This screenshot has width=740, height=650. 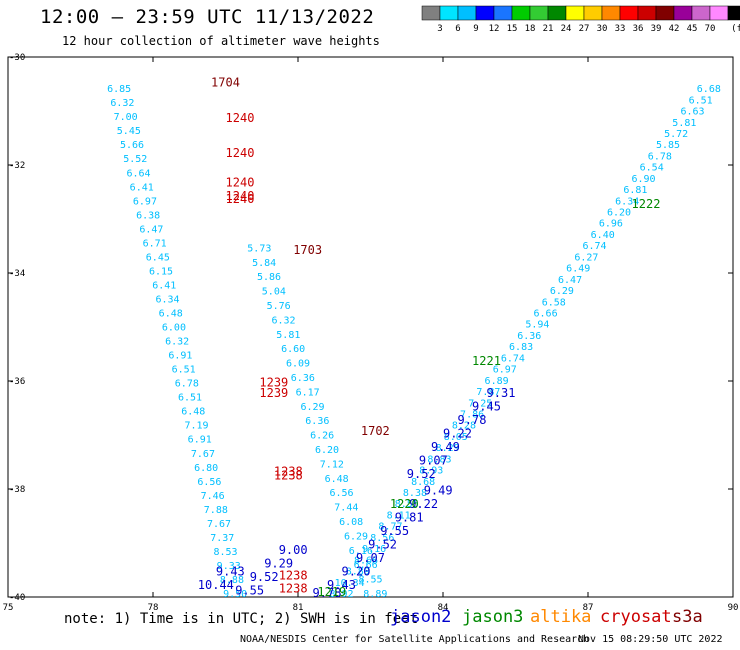 What do you see at coordinates (232, 580) in the screenshot?
I see `swh-value-label: 8.88` at bounding box center [232, 580].